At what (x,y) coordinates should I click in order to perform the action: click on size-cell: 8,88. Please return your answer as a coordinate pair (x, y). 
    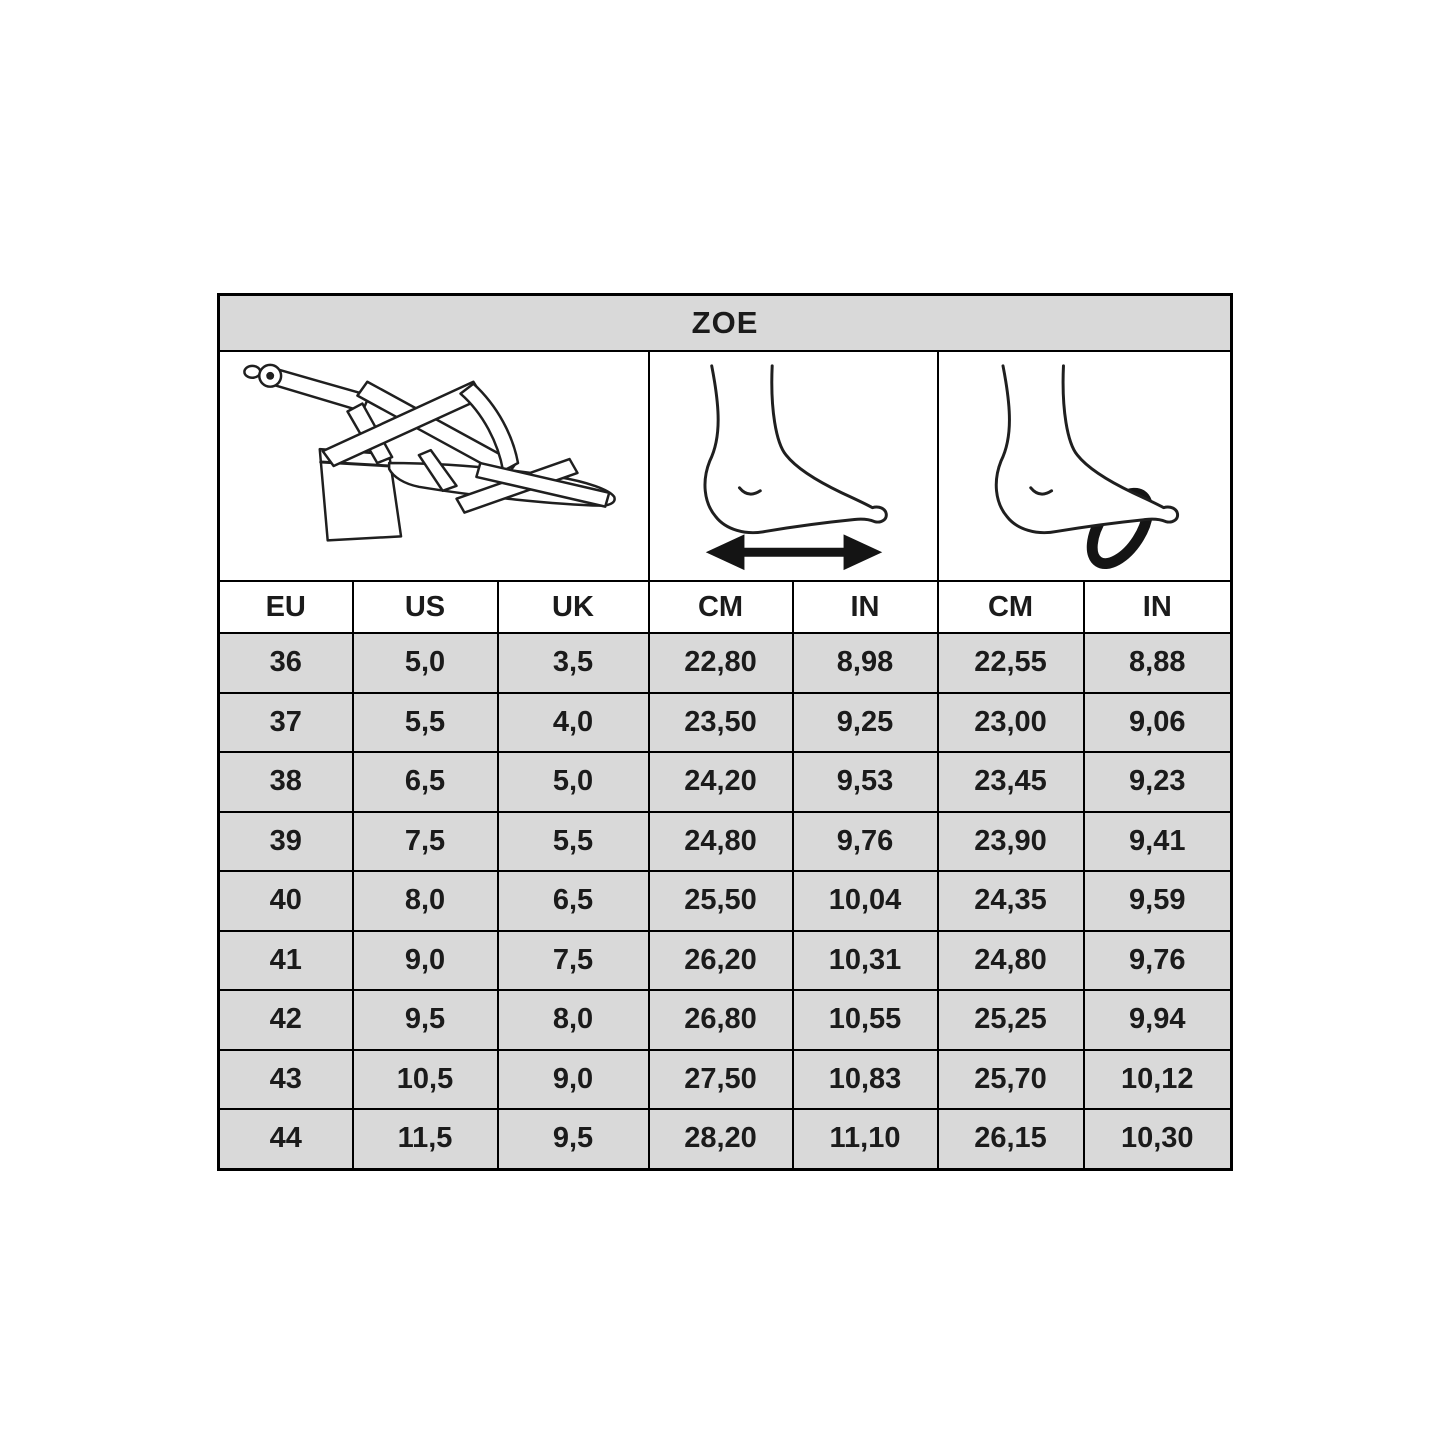
    Looking at the image, I should click on (1157, 663).